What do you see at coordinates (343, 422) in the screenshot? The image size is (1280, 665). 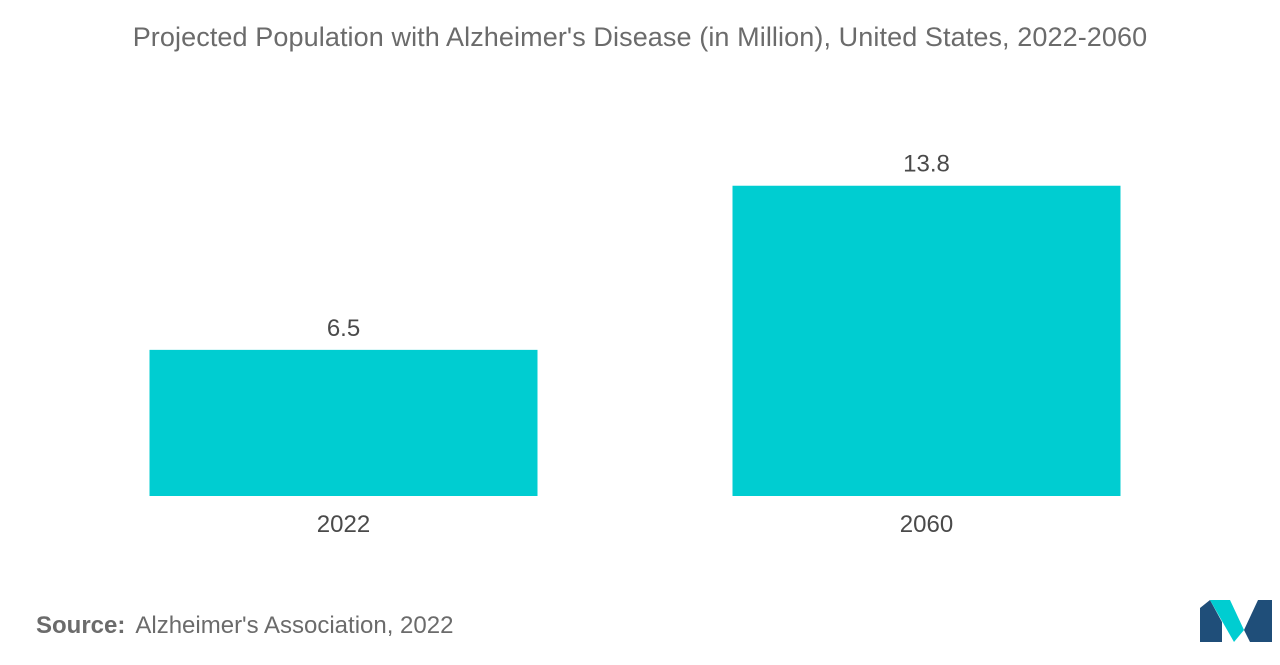 I see `bar-2022` at bounding box center [343, 422].